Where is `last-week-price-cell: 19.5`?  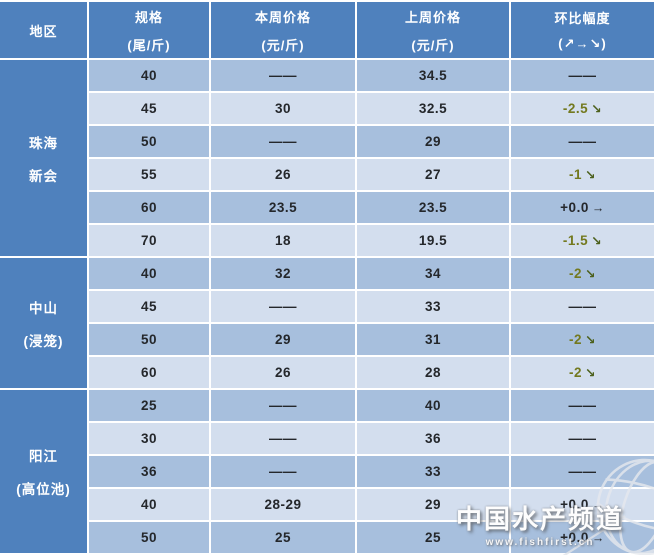
last-week-price-cell: 19.5 is located at coordinates (433, 240).